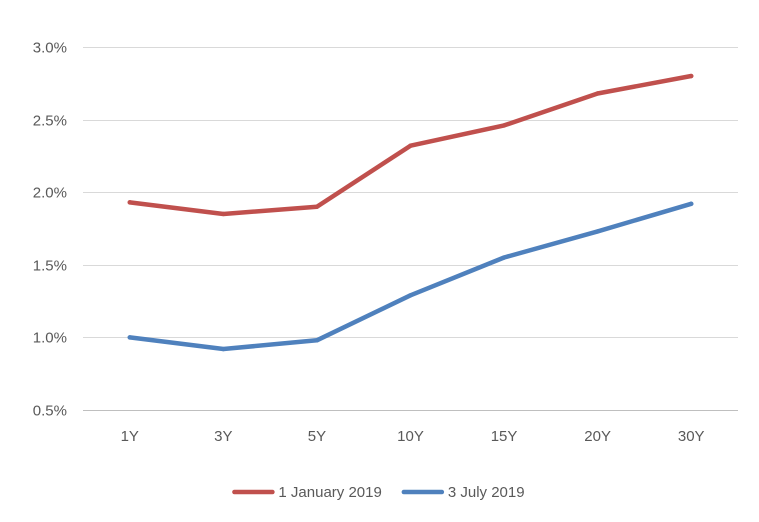 This screenshot has height=522, width=759. Describe the element at coordinates (597, 436) in the screenshot. I see `x-tick-label: 20Y` at that location.